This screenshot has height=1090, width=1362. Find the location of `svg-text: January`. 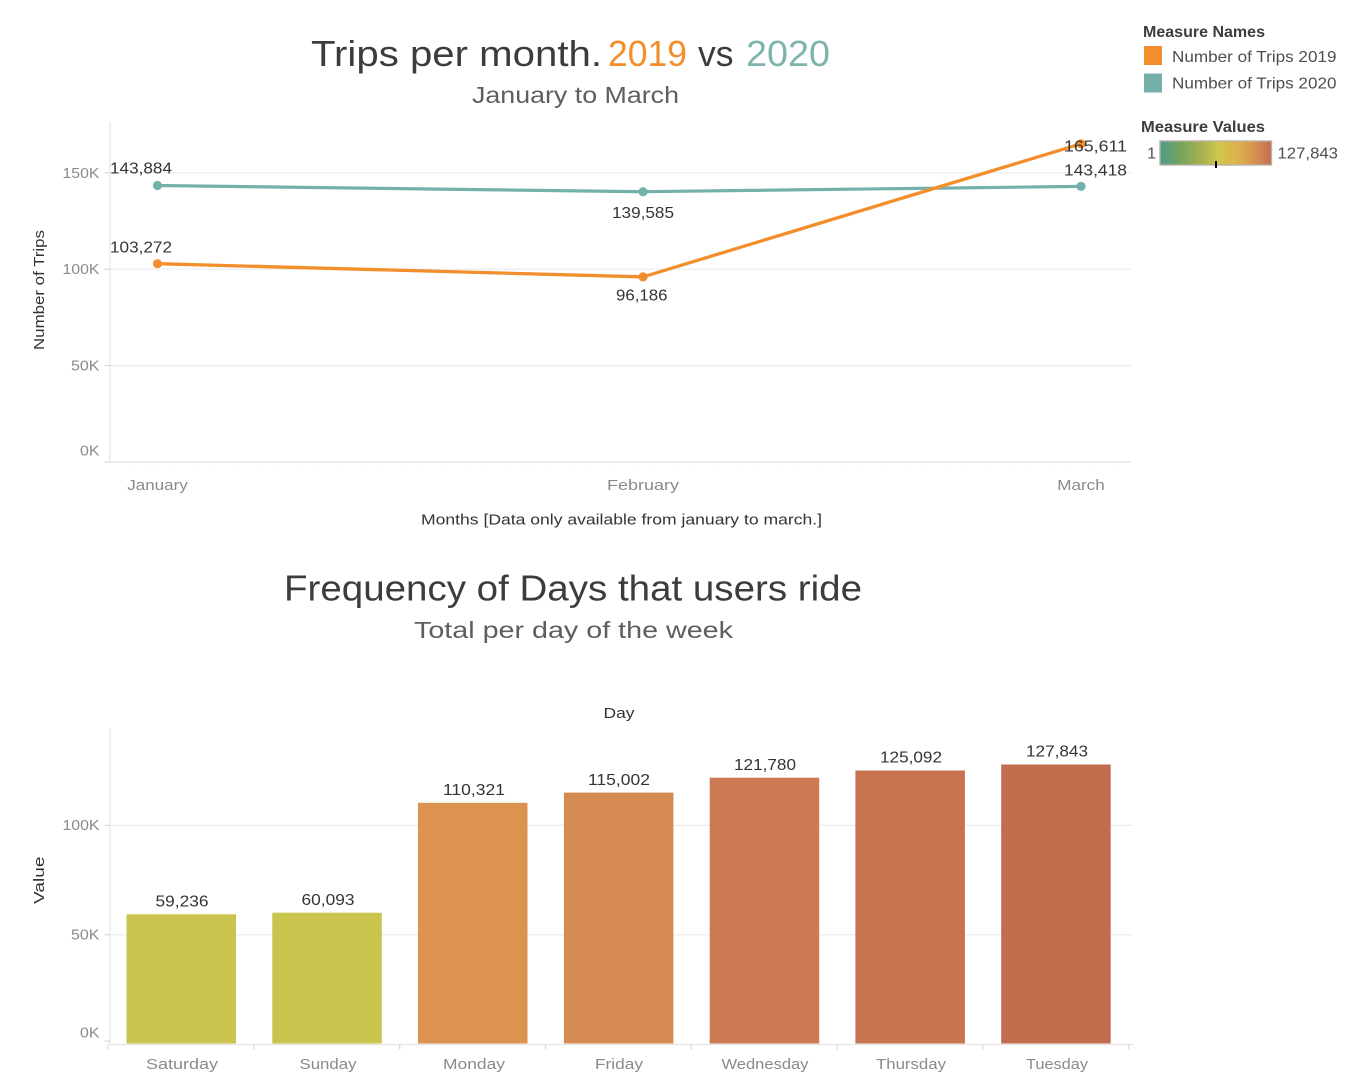

svg-text: January is located at coordinates (157, 485).